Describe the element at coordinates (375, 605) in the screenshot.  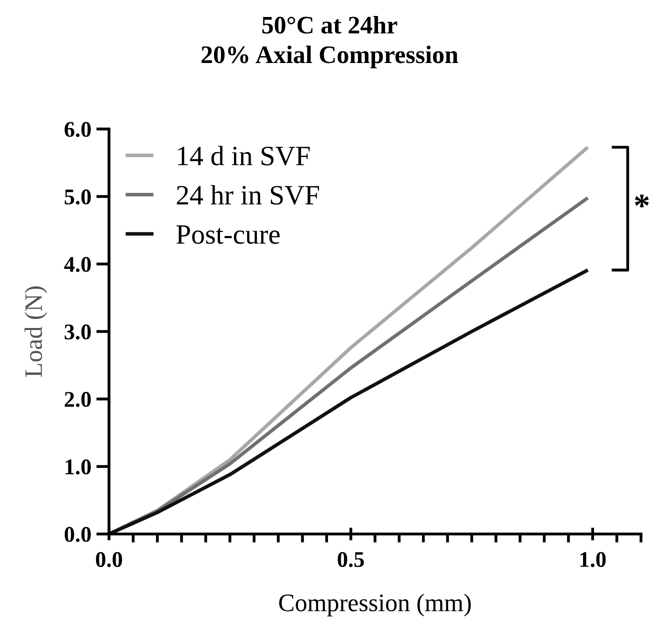
I see `x-axis-title: Compression (mm)` at that location.